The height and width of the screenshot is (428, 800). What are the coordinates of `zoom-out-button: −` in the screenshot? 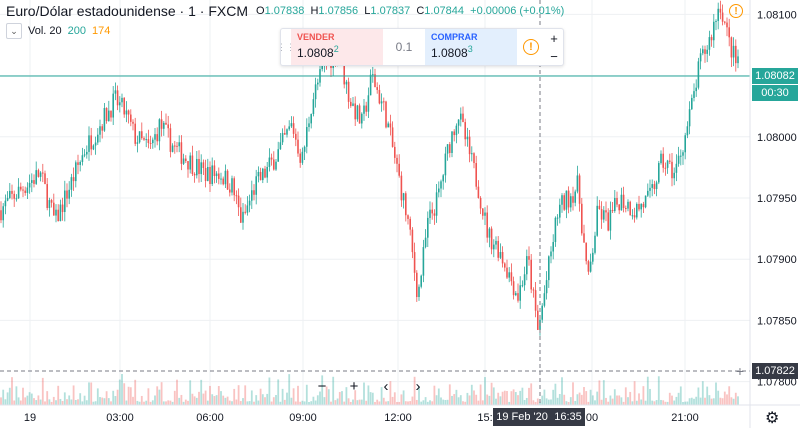 It's located at (322, 386).